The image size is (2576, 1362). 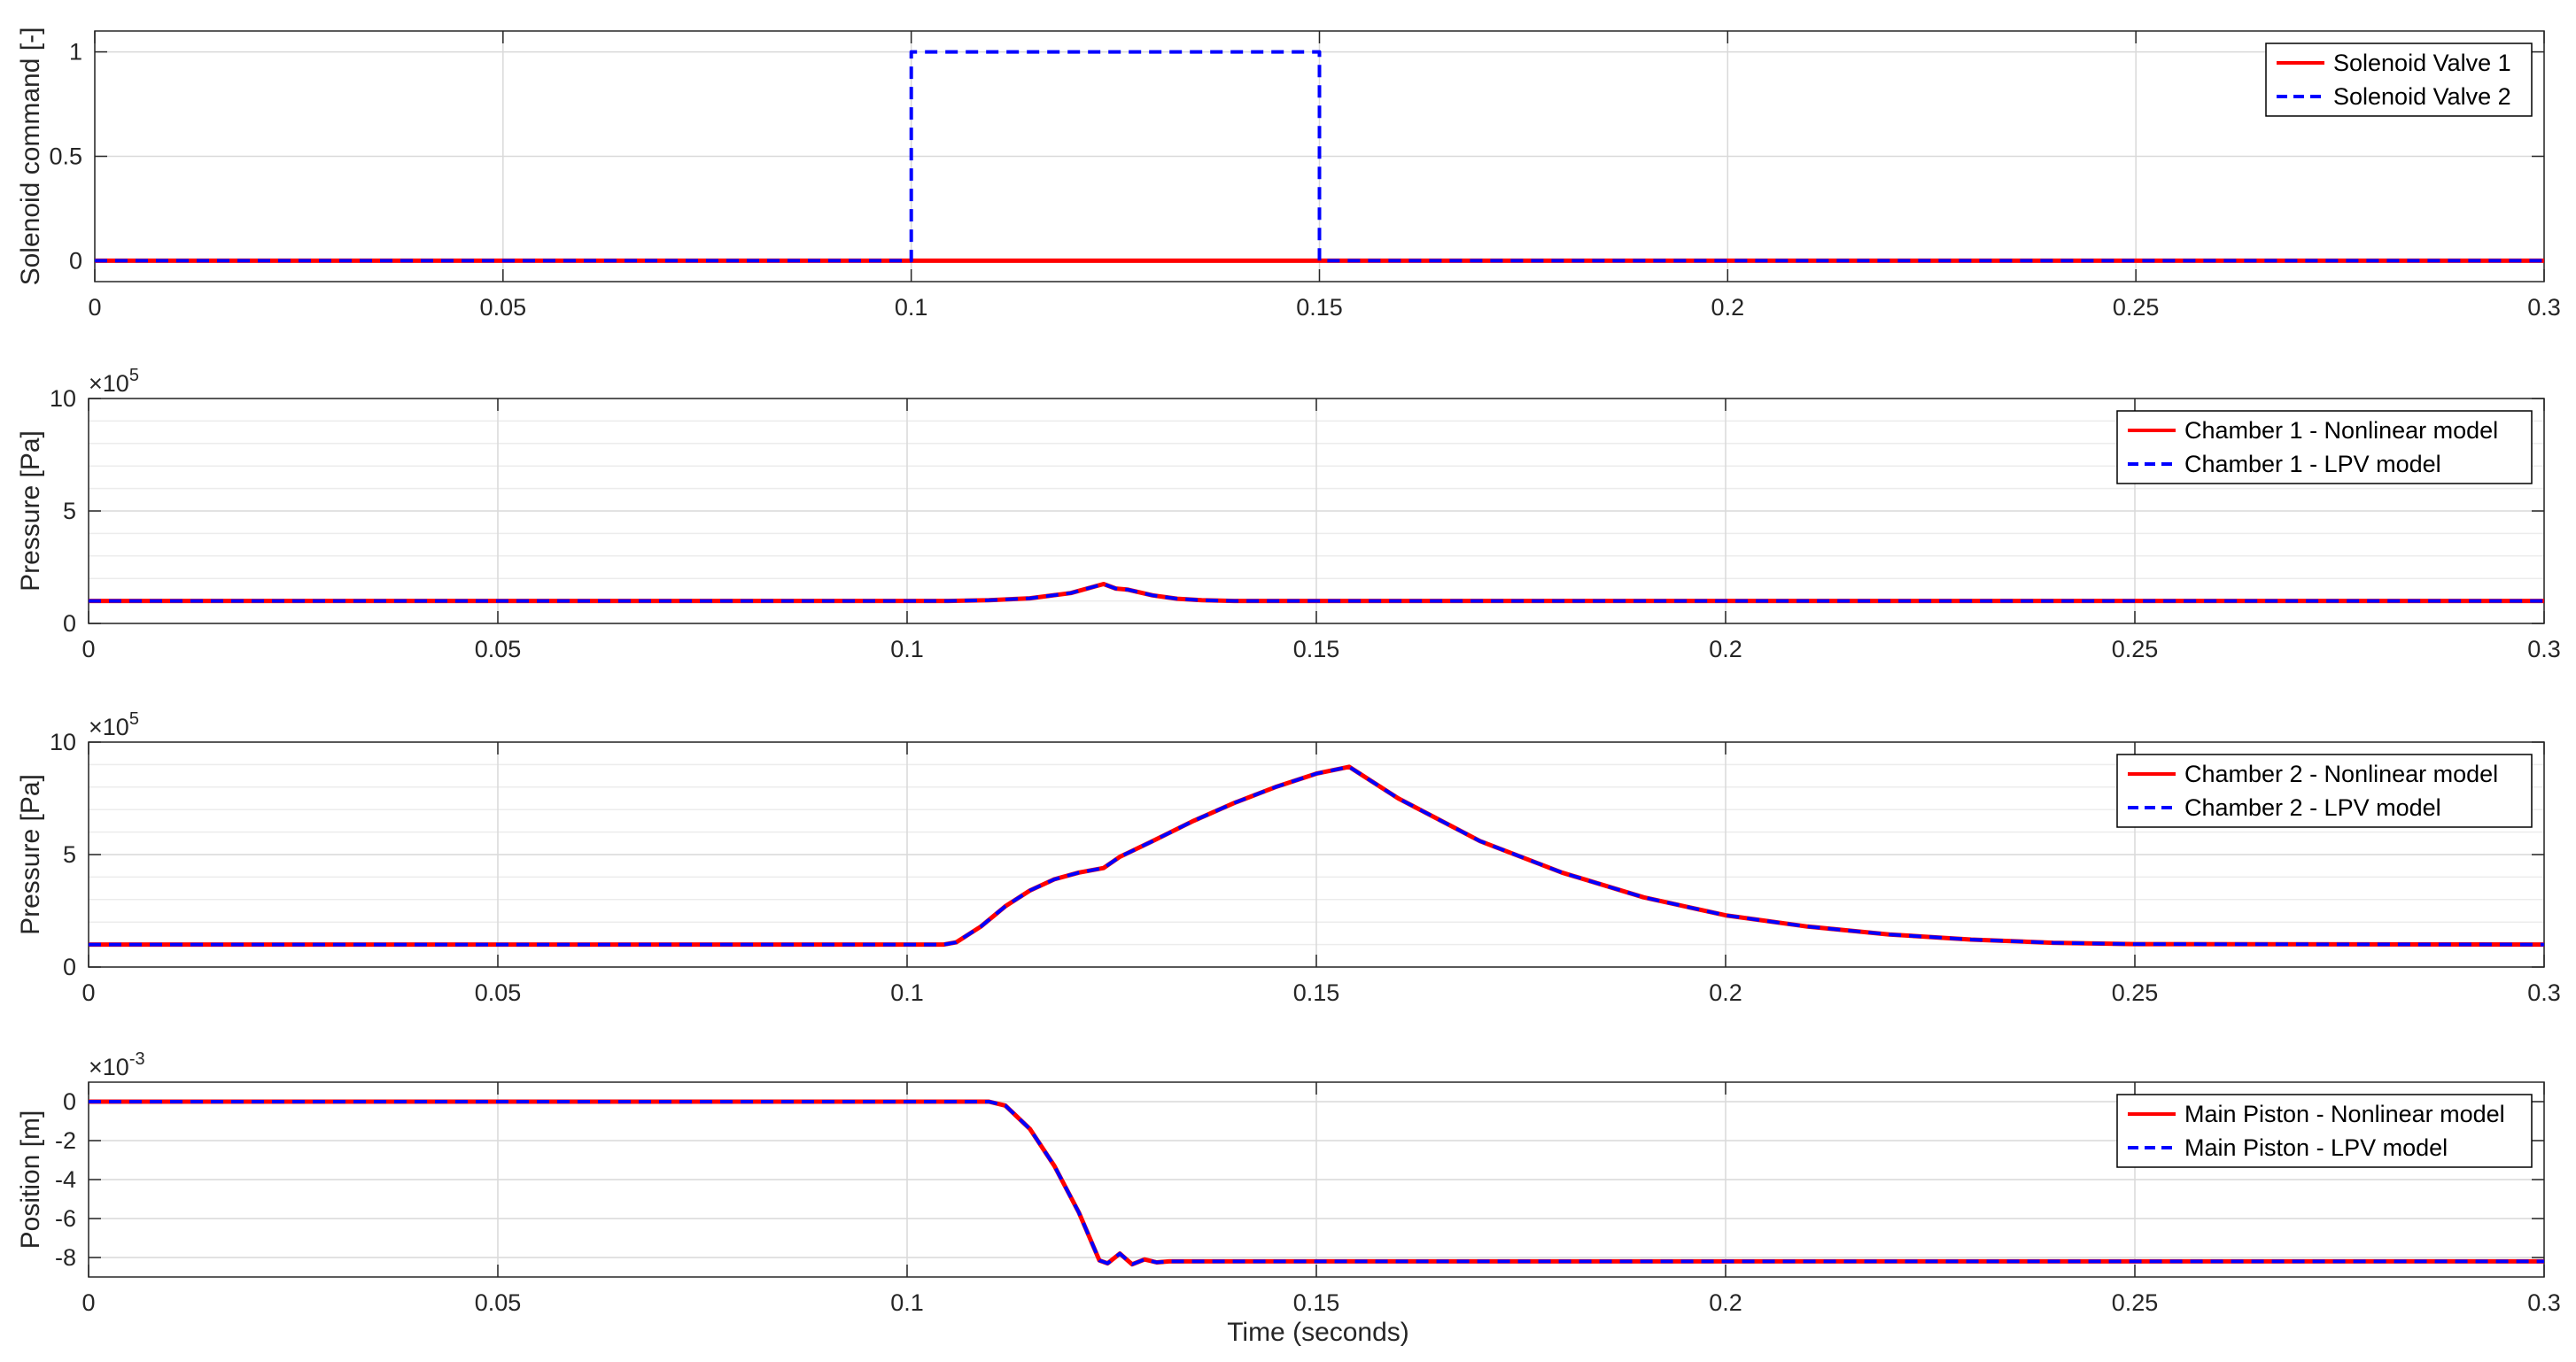 I want to click on legend-entry-2: Solenoid Valve 2, so click(x=2422, y=96).